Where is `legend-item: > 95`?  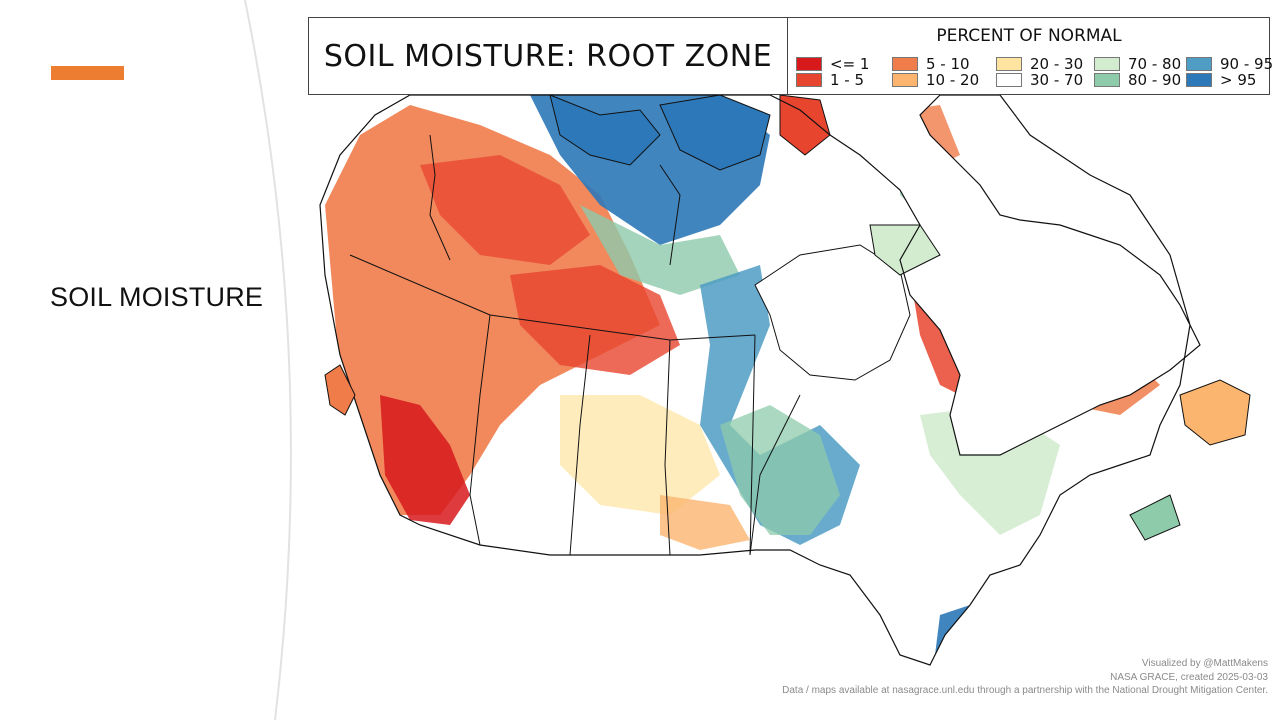 legend-item: > 95 is located at coordinates (1221, 80).